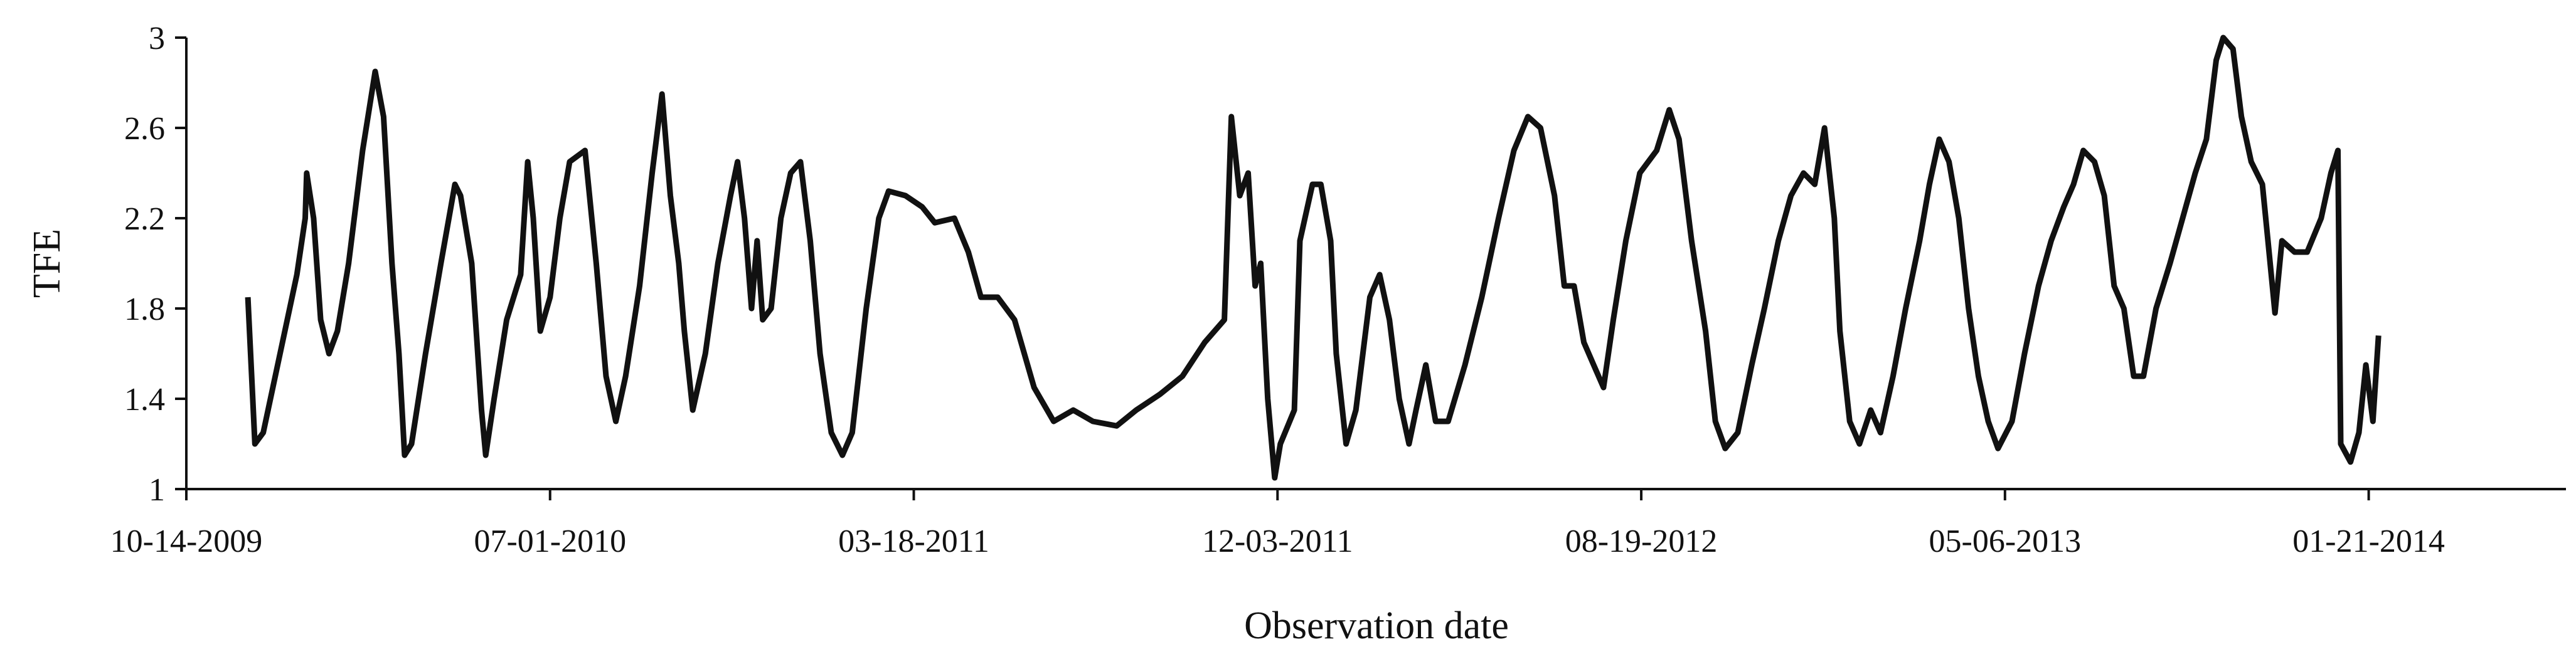 This screenshot has width=2576, height=659. Describe the element at coordinates (186, 541) in the screenshot. I see `x-tick-label: 10-14-2009` at that location.